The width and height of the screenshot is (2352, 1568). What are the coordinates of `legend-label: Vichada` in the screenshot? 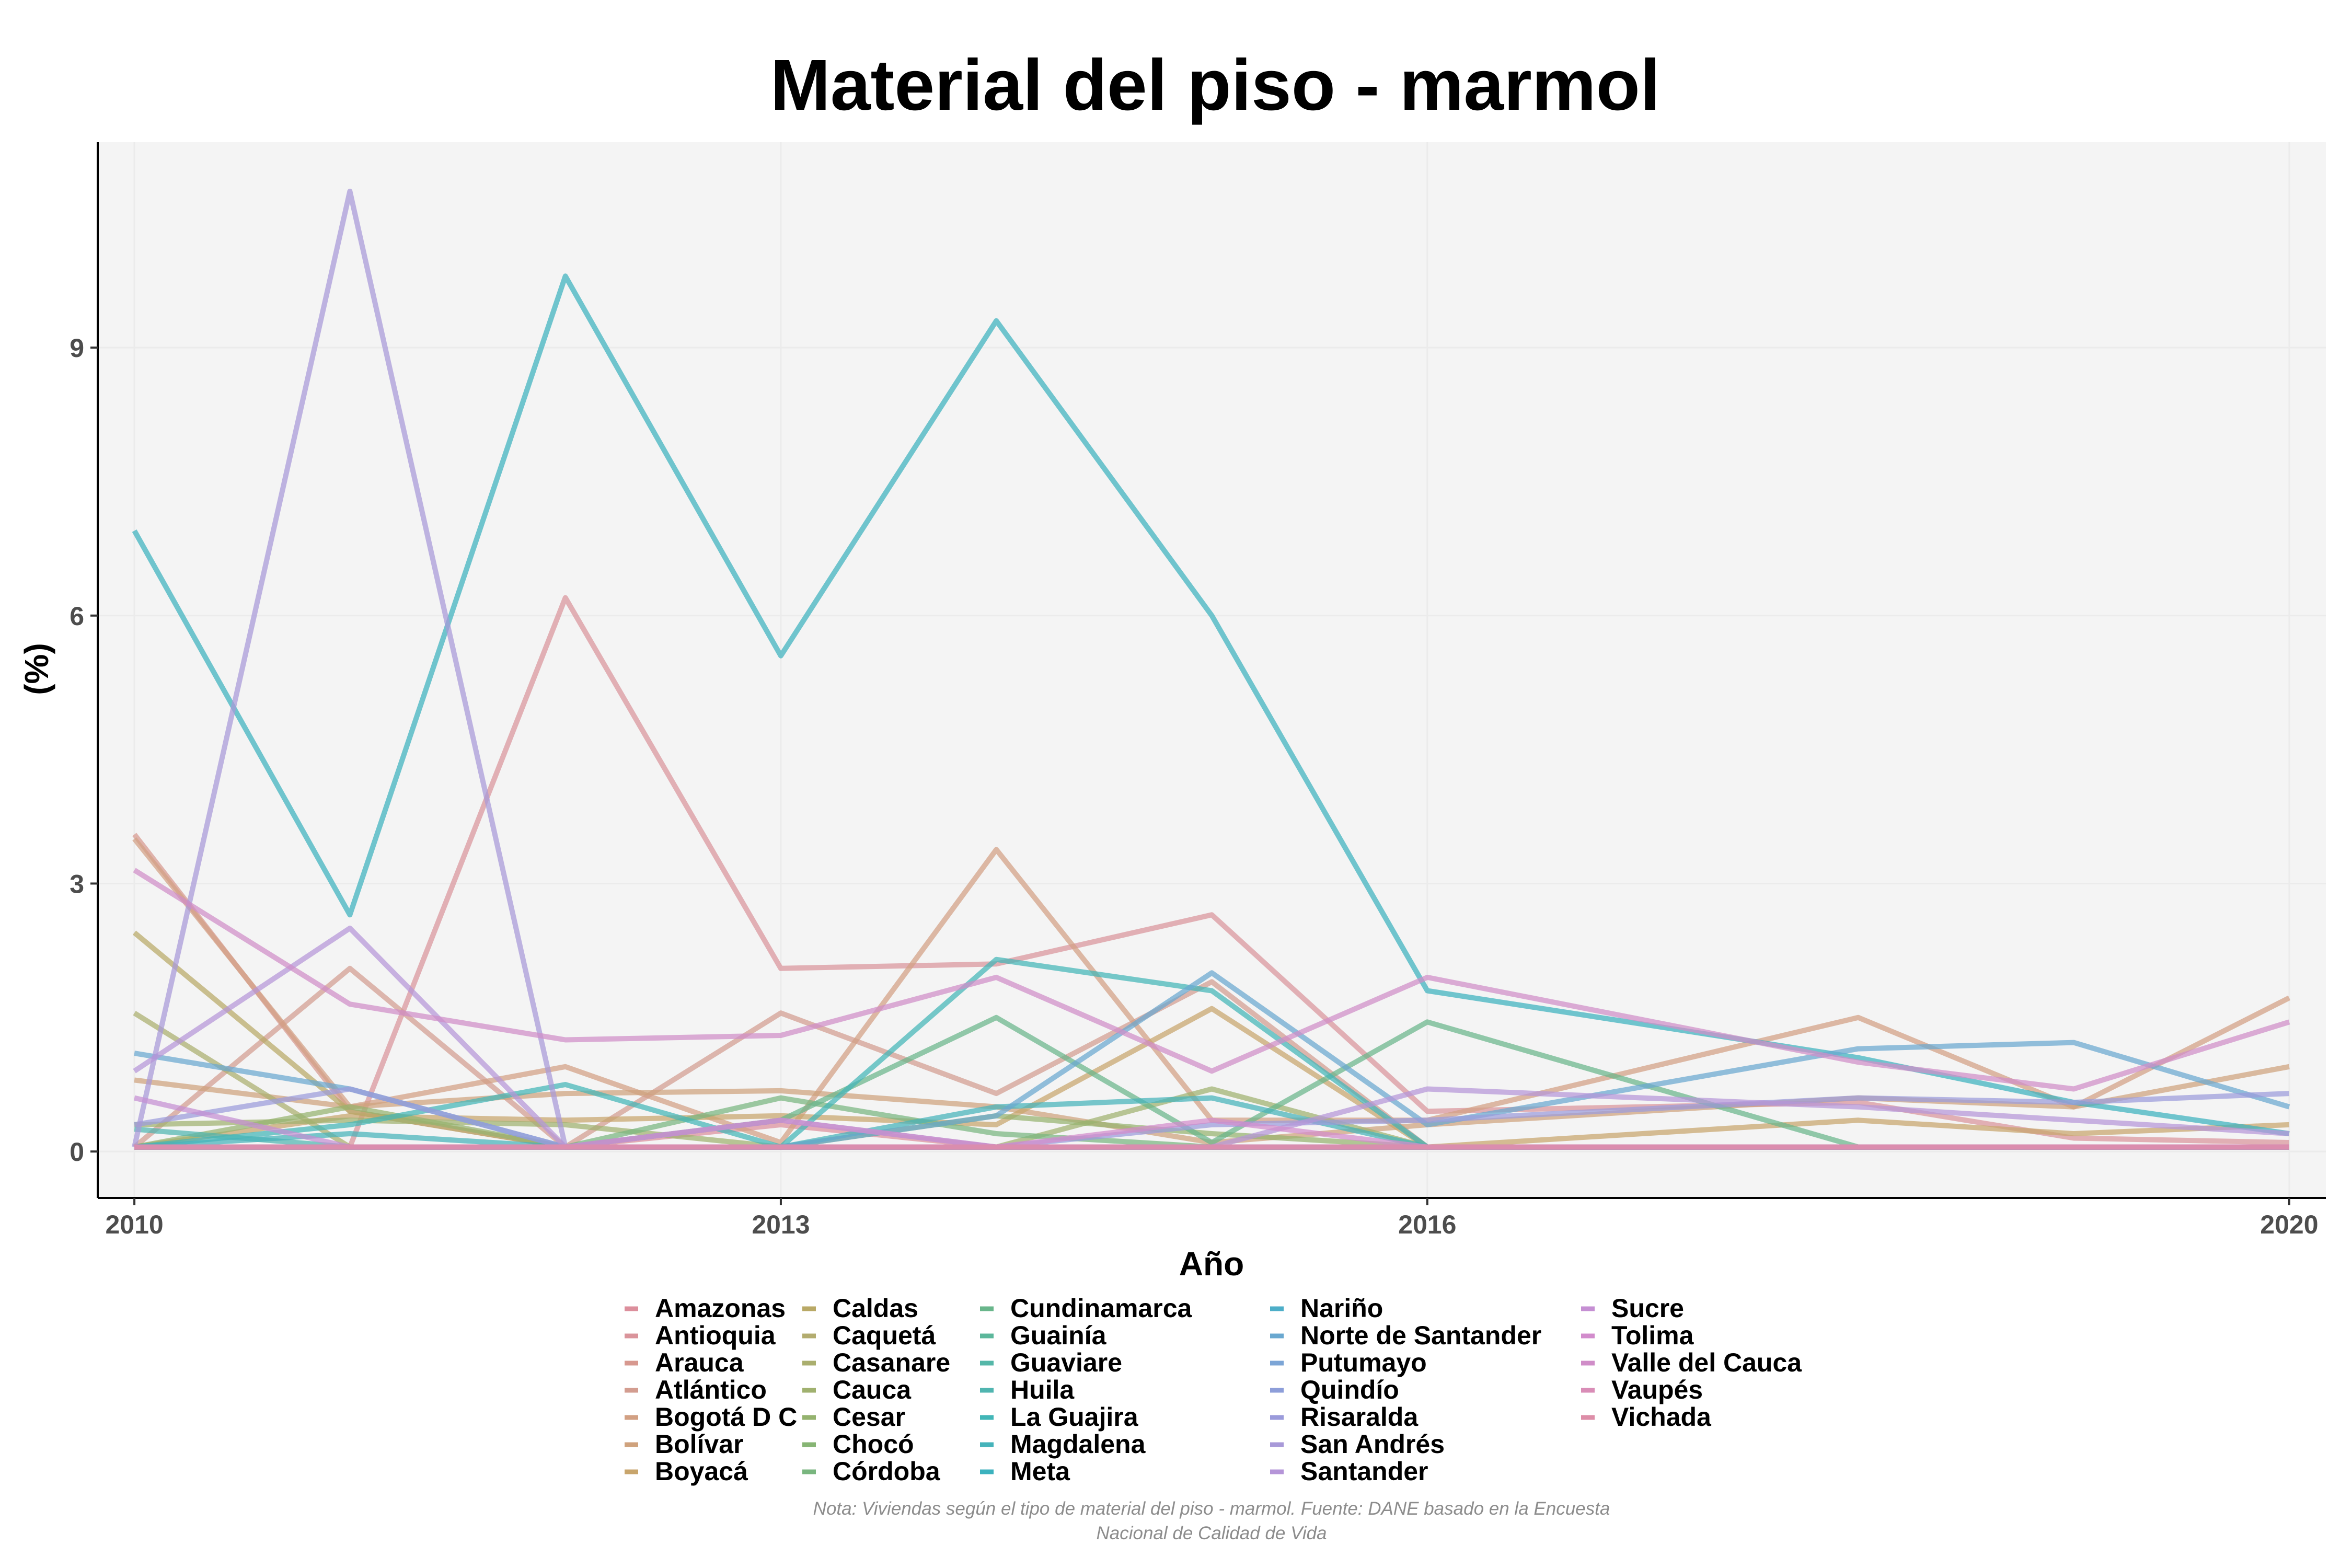 It's located at (1661, 1417).